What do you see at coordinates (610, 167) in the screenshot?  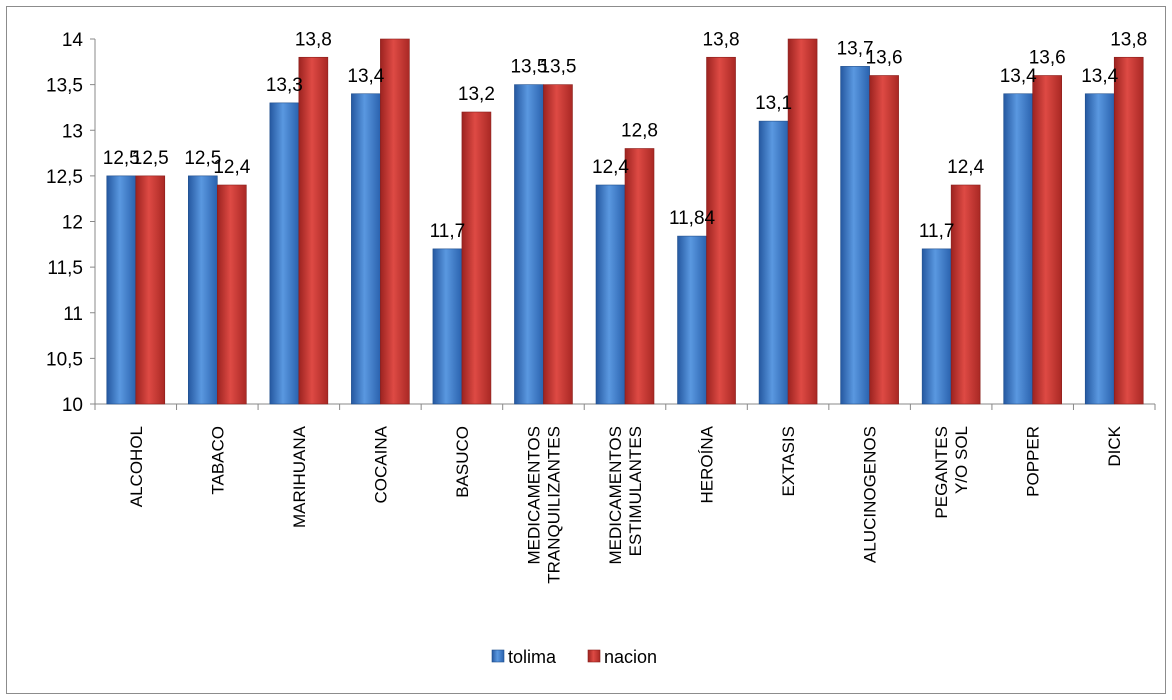 I see `data-label-tolima: 12,4` at bounding box center [610, 167].